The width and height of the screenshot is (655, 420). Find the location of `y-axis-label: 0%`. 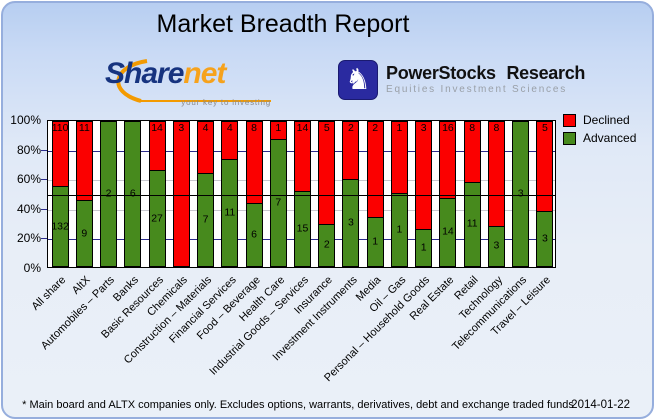

y-axis-label: 0% is located at coordinates (32, 268).